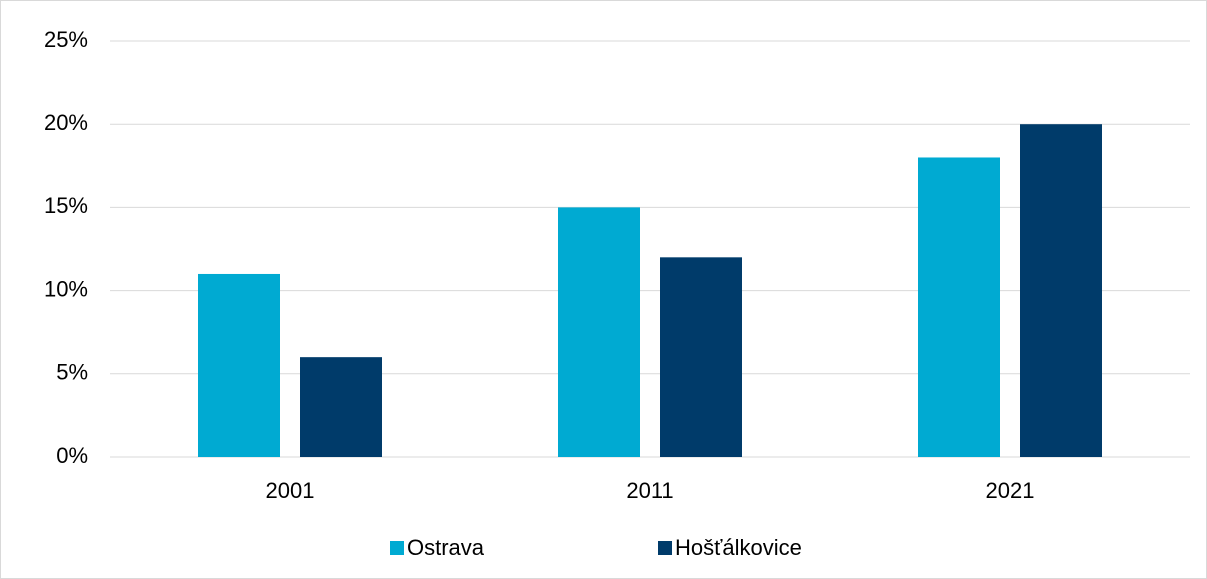  What do you see at coordinates (72, 455) in the screenshot?
I see `y-tick-label: 0%` at bounding box center [72, 455].